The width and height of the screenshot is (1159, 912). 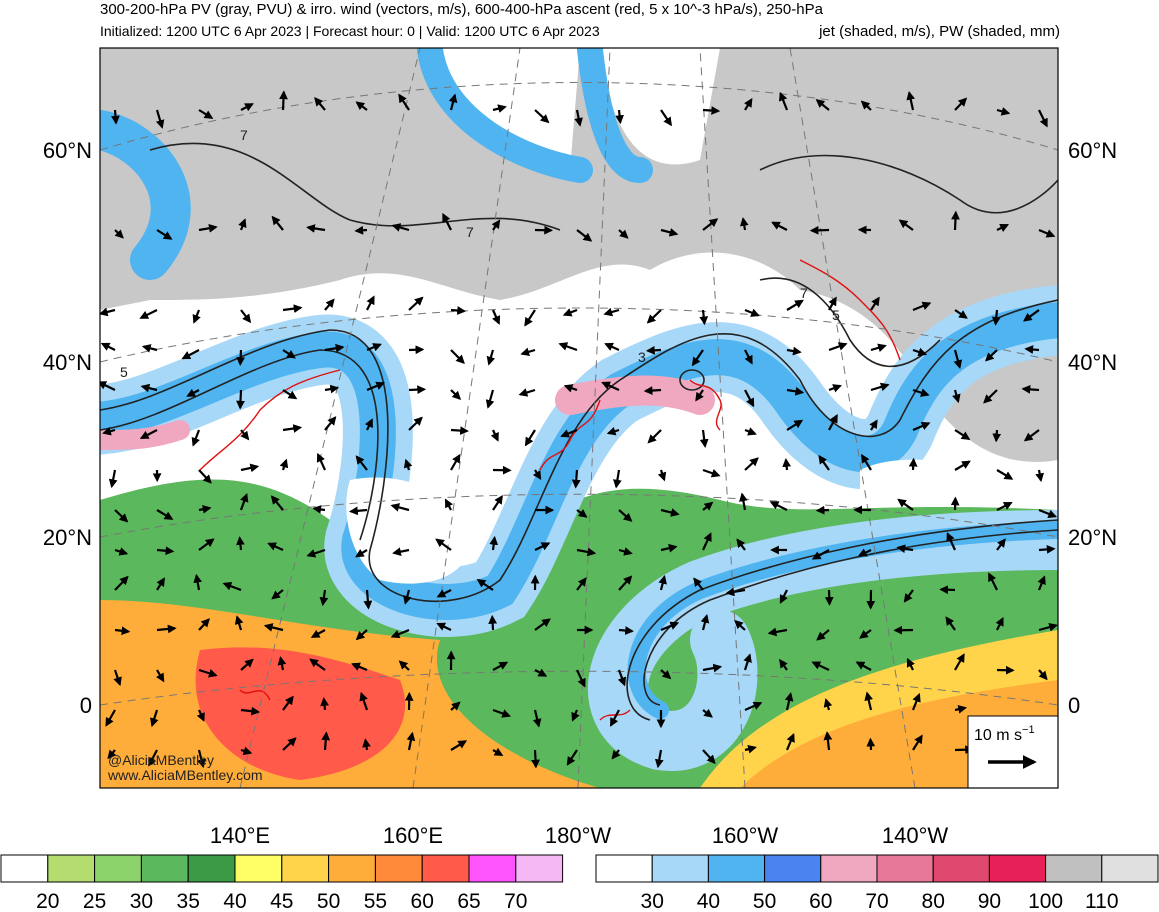 What do you see at coordinates (1074, 705) in the screenshot?
I see `lat-label-right: 0` at bounding box center [1074, 705].